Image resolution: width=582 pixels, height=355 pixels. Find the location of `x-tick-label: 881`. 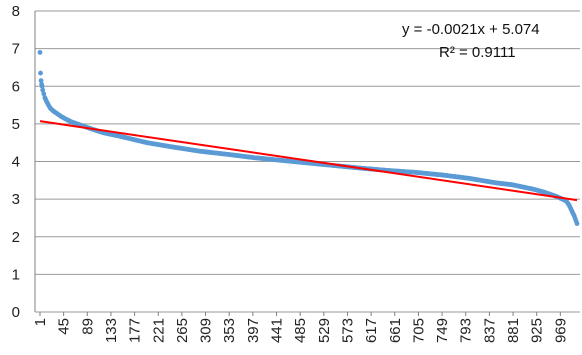

x-tick-label: 881 is located at coordinates (513, 330).